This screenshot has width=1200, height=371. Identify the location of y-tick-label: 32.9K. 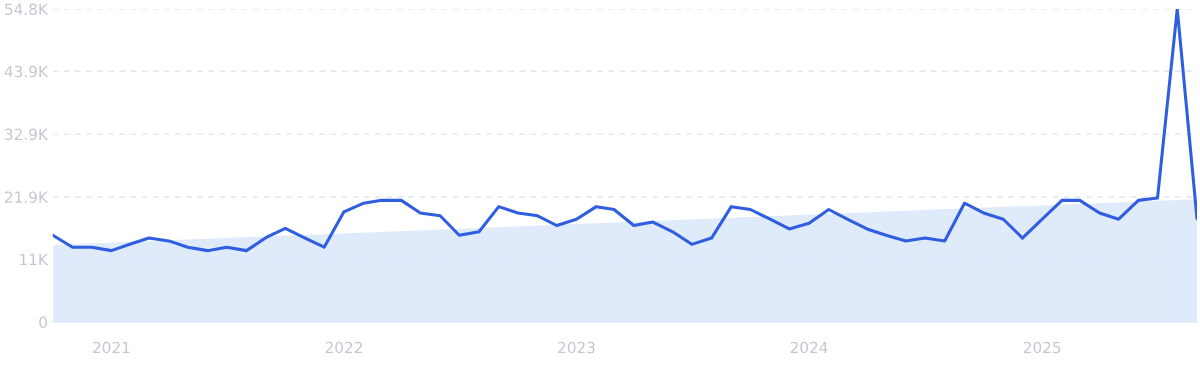
(27, 134).